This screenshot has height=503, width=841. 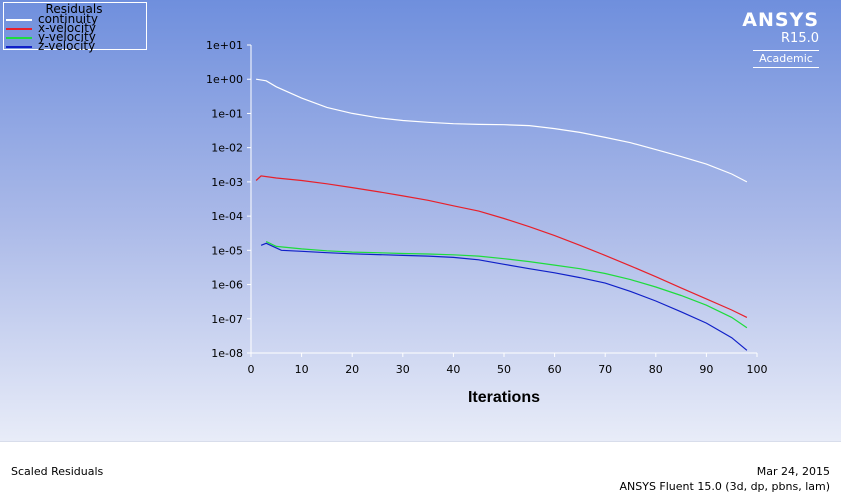 What do you see at coordinates (352, 369) in the screenshot?
I see `x-tick-label: 20` at bounding box center [352, 369].